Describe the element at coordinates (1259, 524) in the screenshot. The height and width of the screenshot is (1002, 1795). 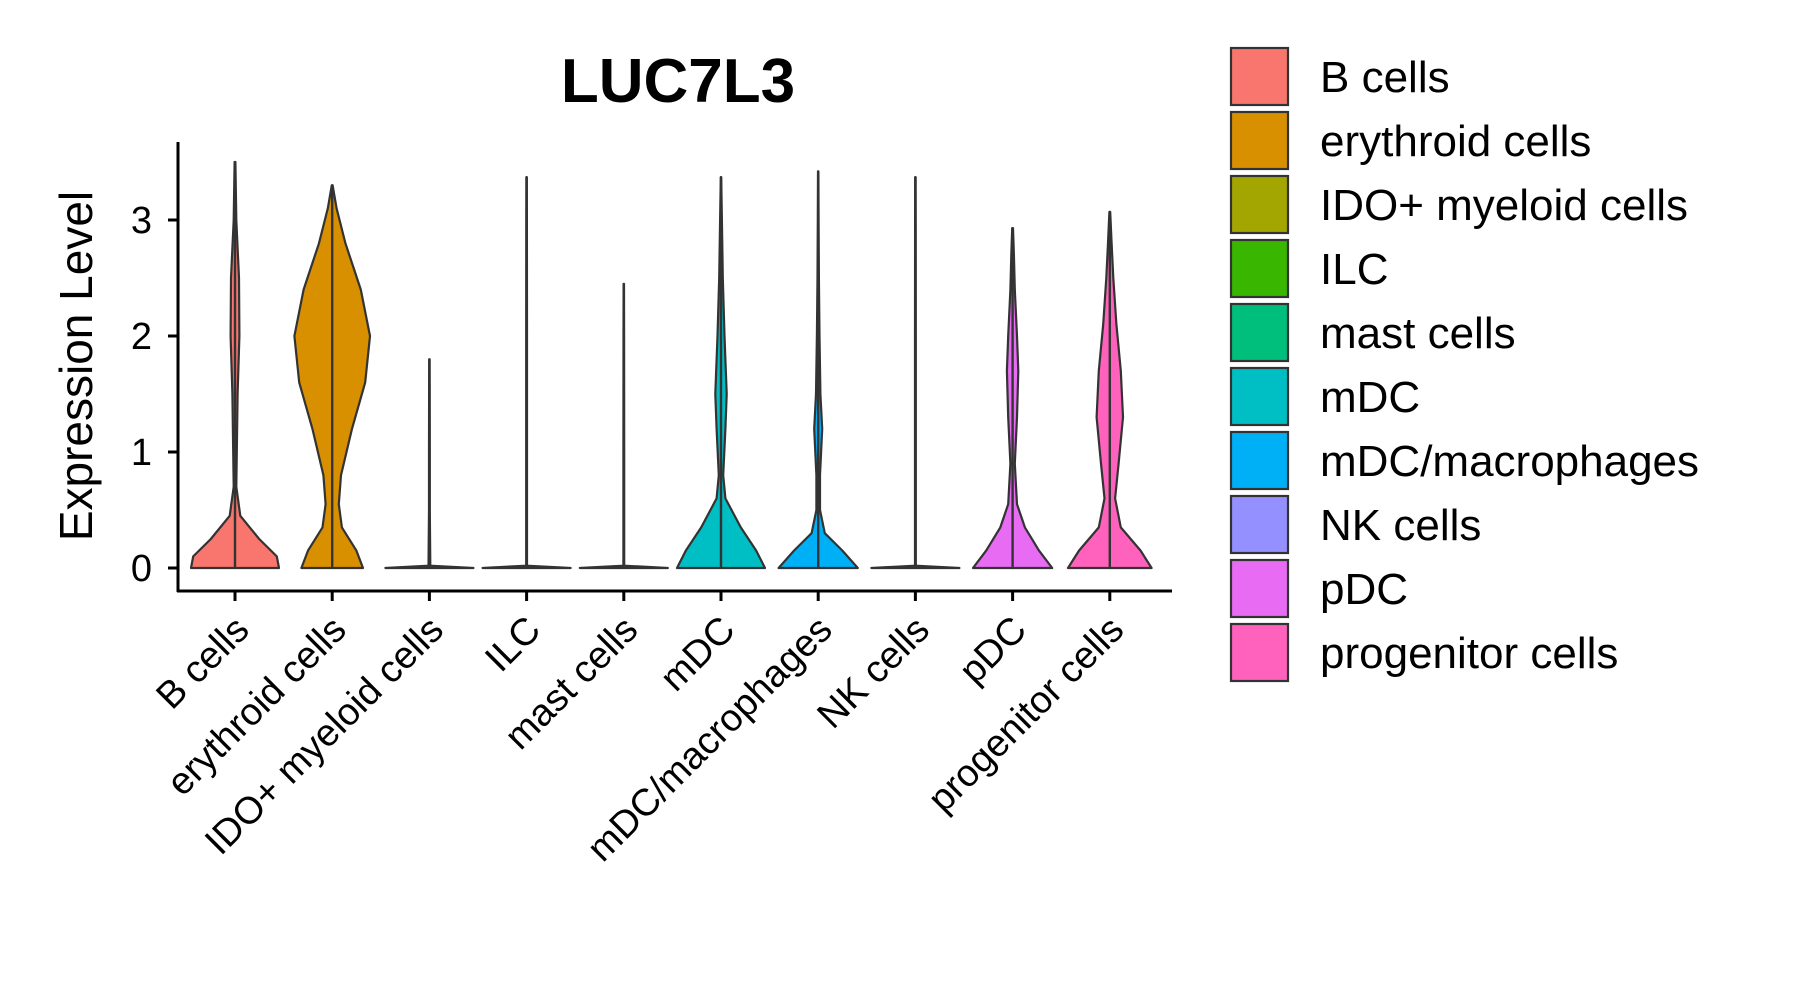
I see `legend-swatch-nk-cells` at that location.